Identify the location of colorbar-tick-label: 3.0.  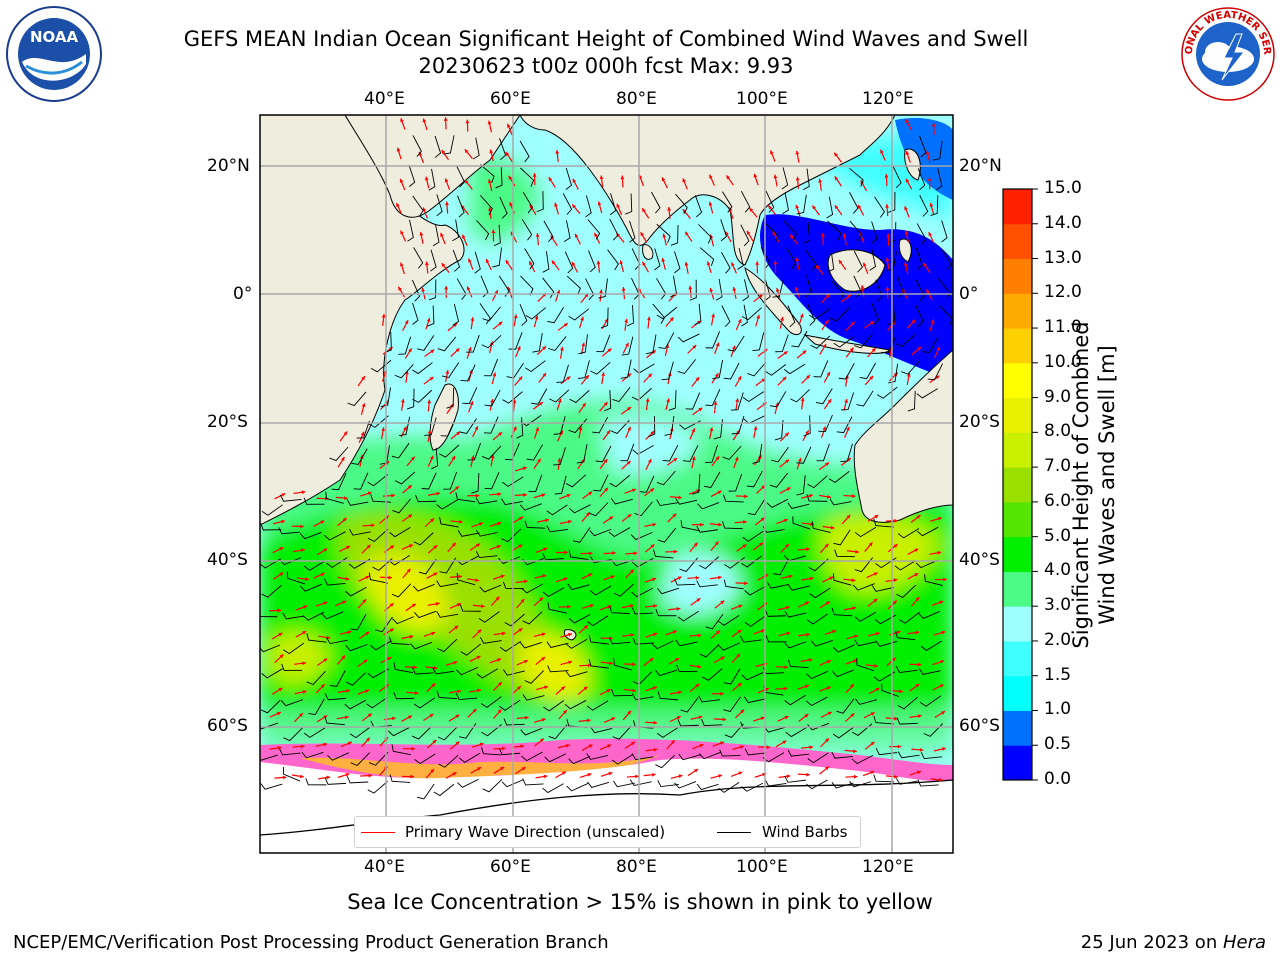
(1058, 605).